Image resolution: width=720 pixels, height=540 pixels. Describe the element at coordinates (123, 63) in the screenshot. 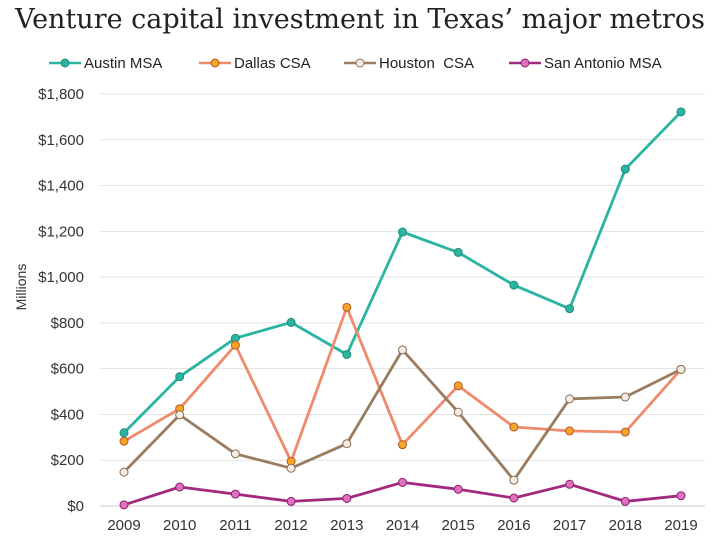

I see `legend-label-austin: Austin MSA` at that location.